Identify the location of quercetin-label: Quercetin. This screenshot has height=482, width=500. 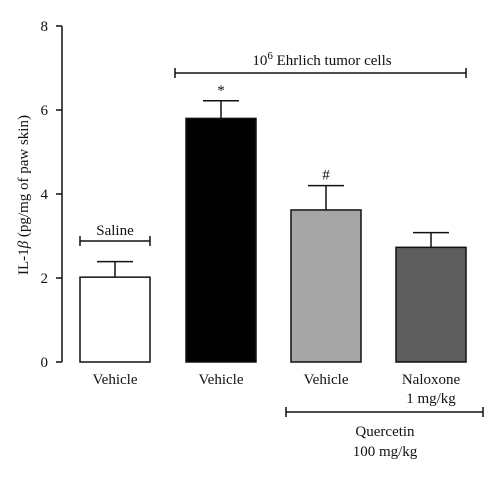
(385, 432).